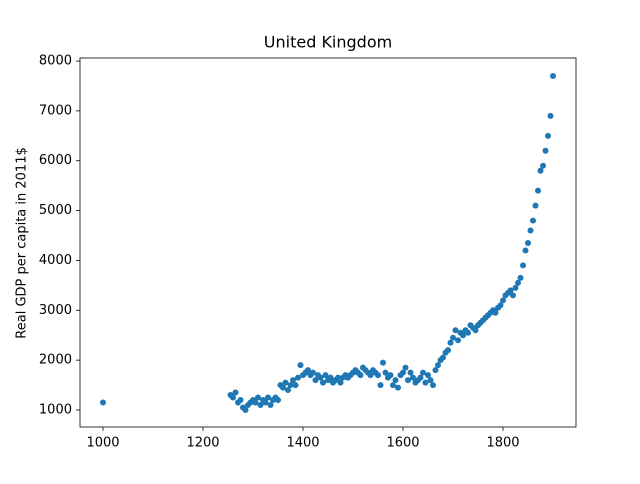 The height and width of the screenshot is (484, 640). What do you see at coordinates (202, 443) in the screenshot?
I see `x-tick-label: 1200` at bounding box center [202, 443].